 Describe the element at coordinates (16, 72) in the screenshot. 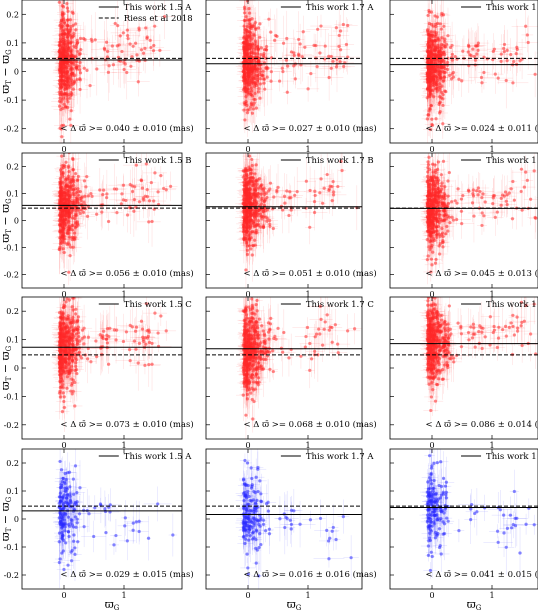

I see `y-tick-label: 0` at that location.